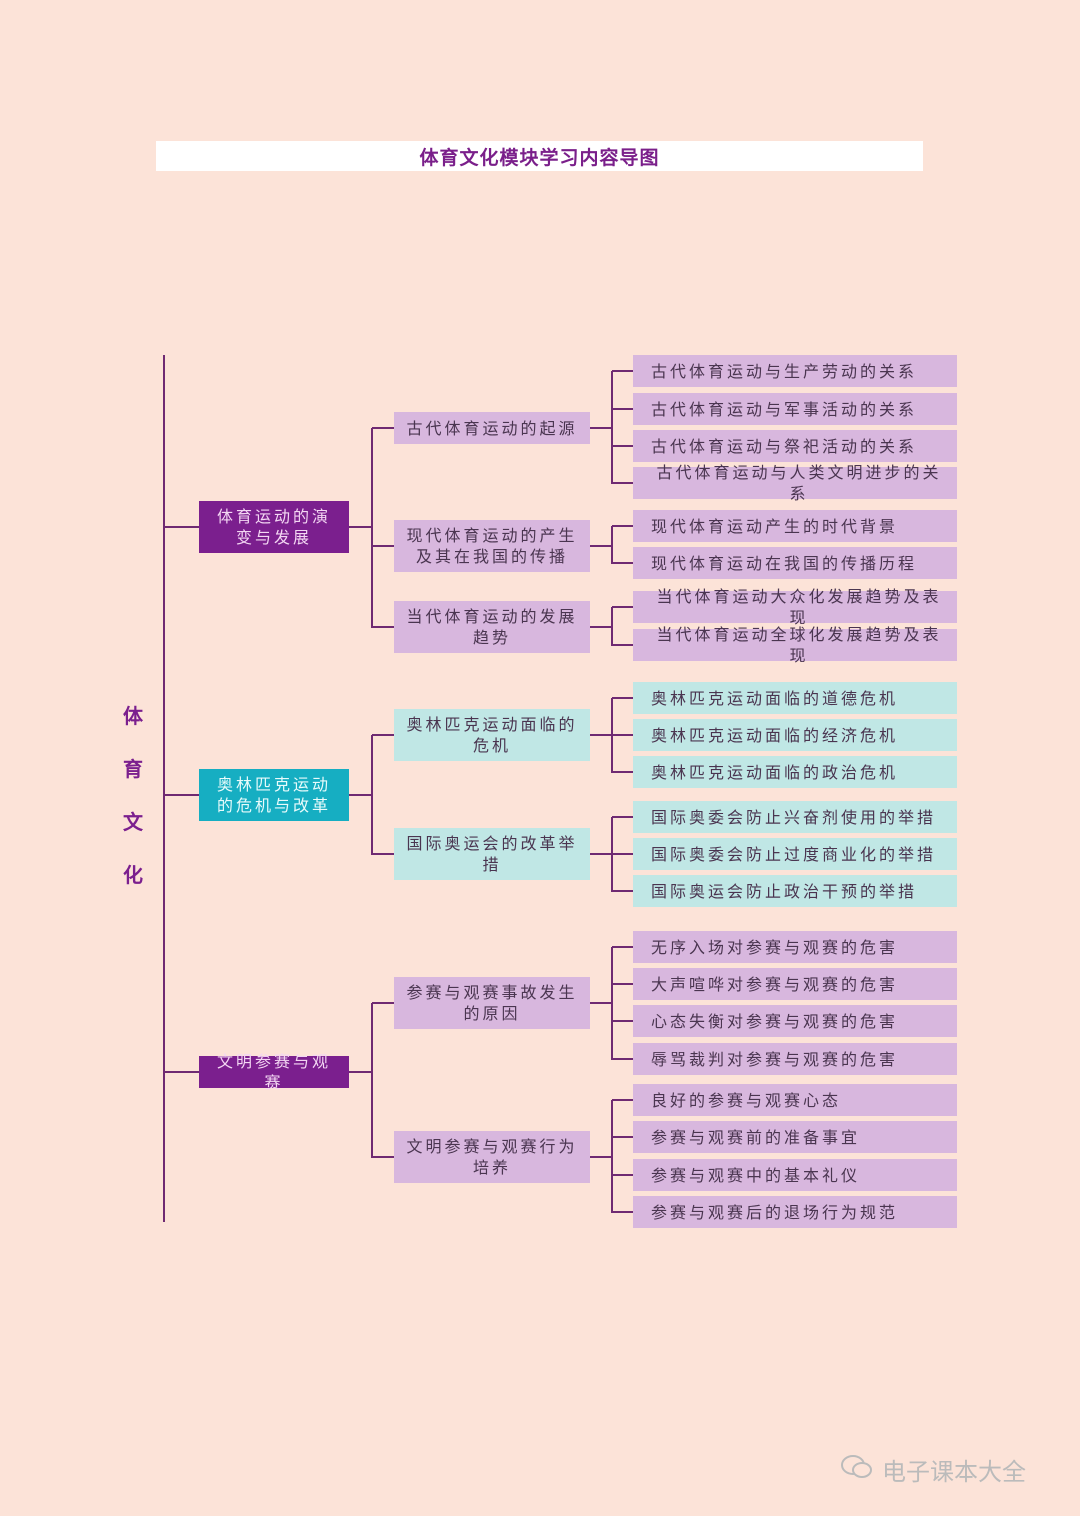 Image resolution: width=1080 pixels, height=1516 pixels. I want to click on leaf-node: 现代体育运动在我国的传播历程, so click(795, 563).